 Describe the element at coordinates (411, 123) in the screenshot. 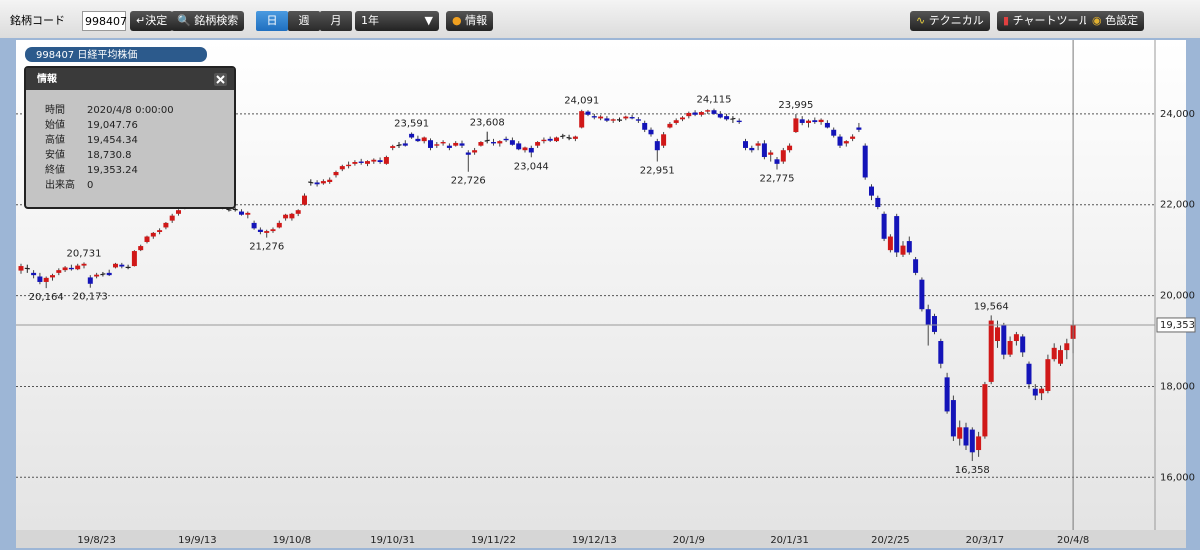

I see `extreme-label: 23,591` at that location.